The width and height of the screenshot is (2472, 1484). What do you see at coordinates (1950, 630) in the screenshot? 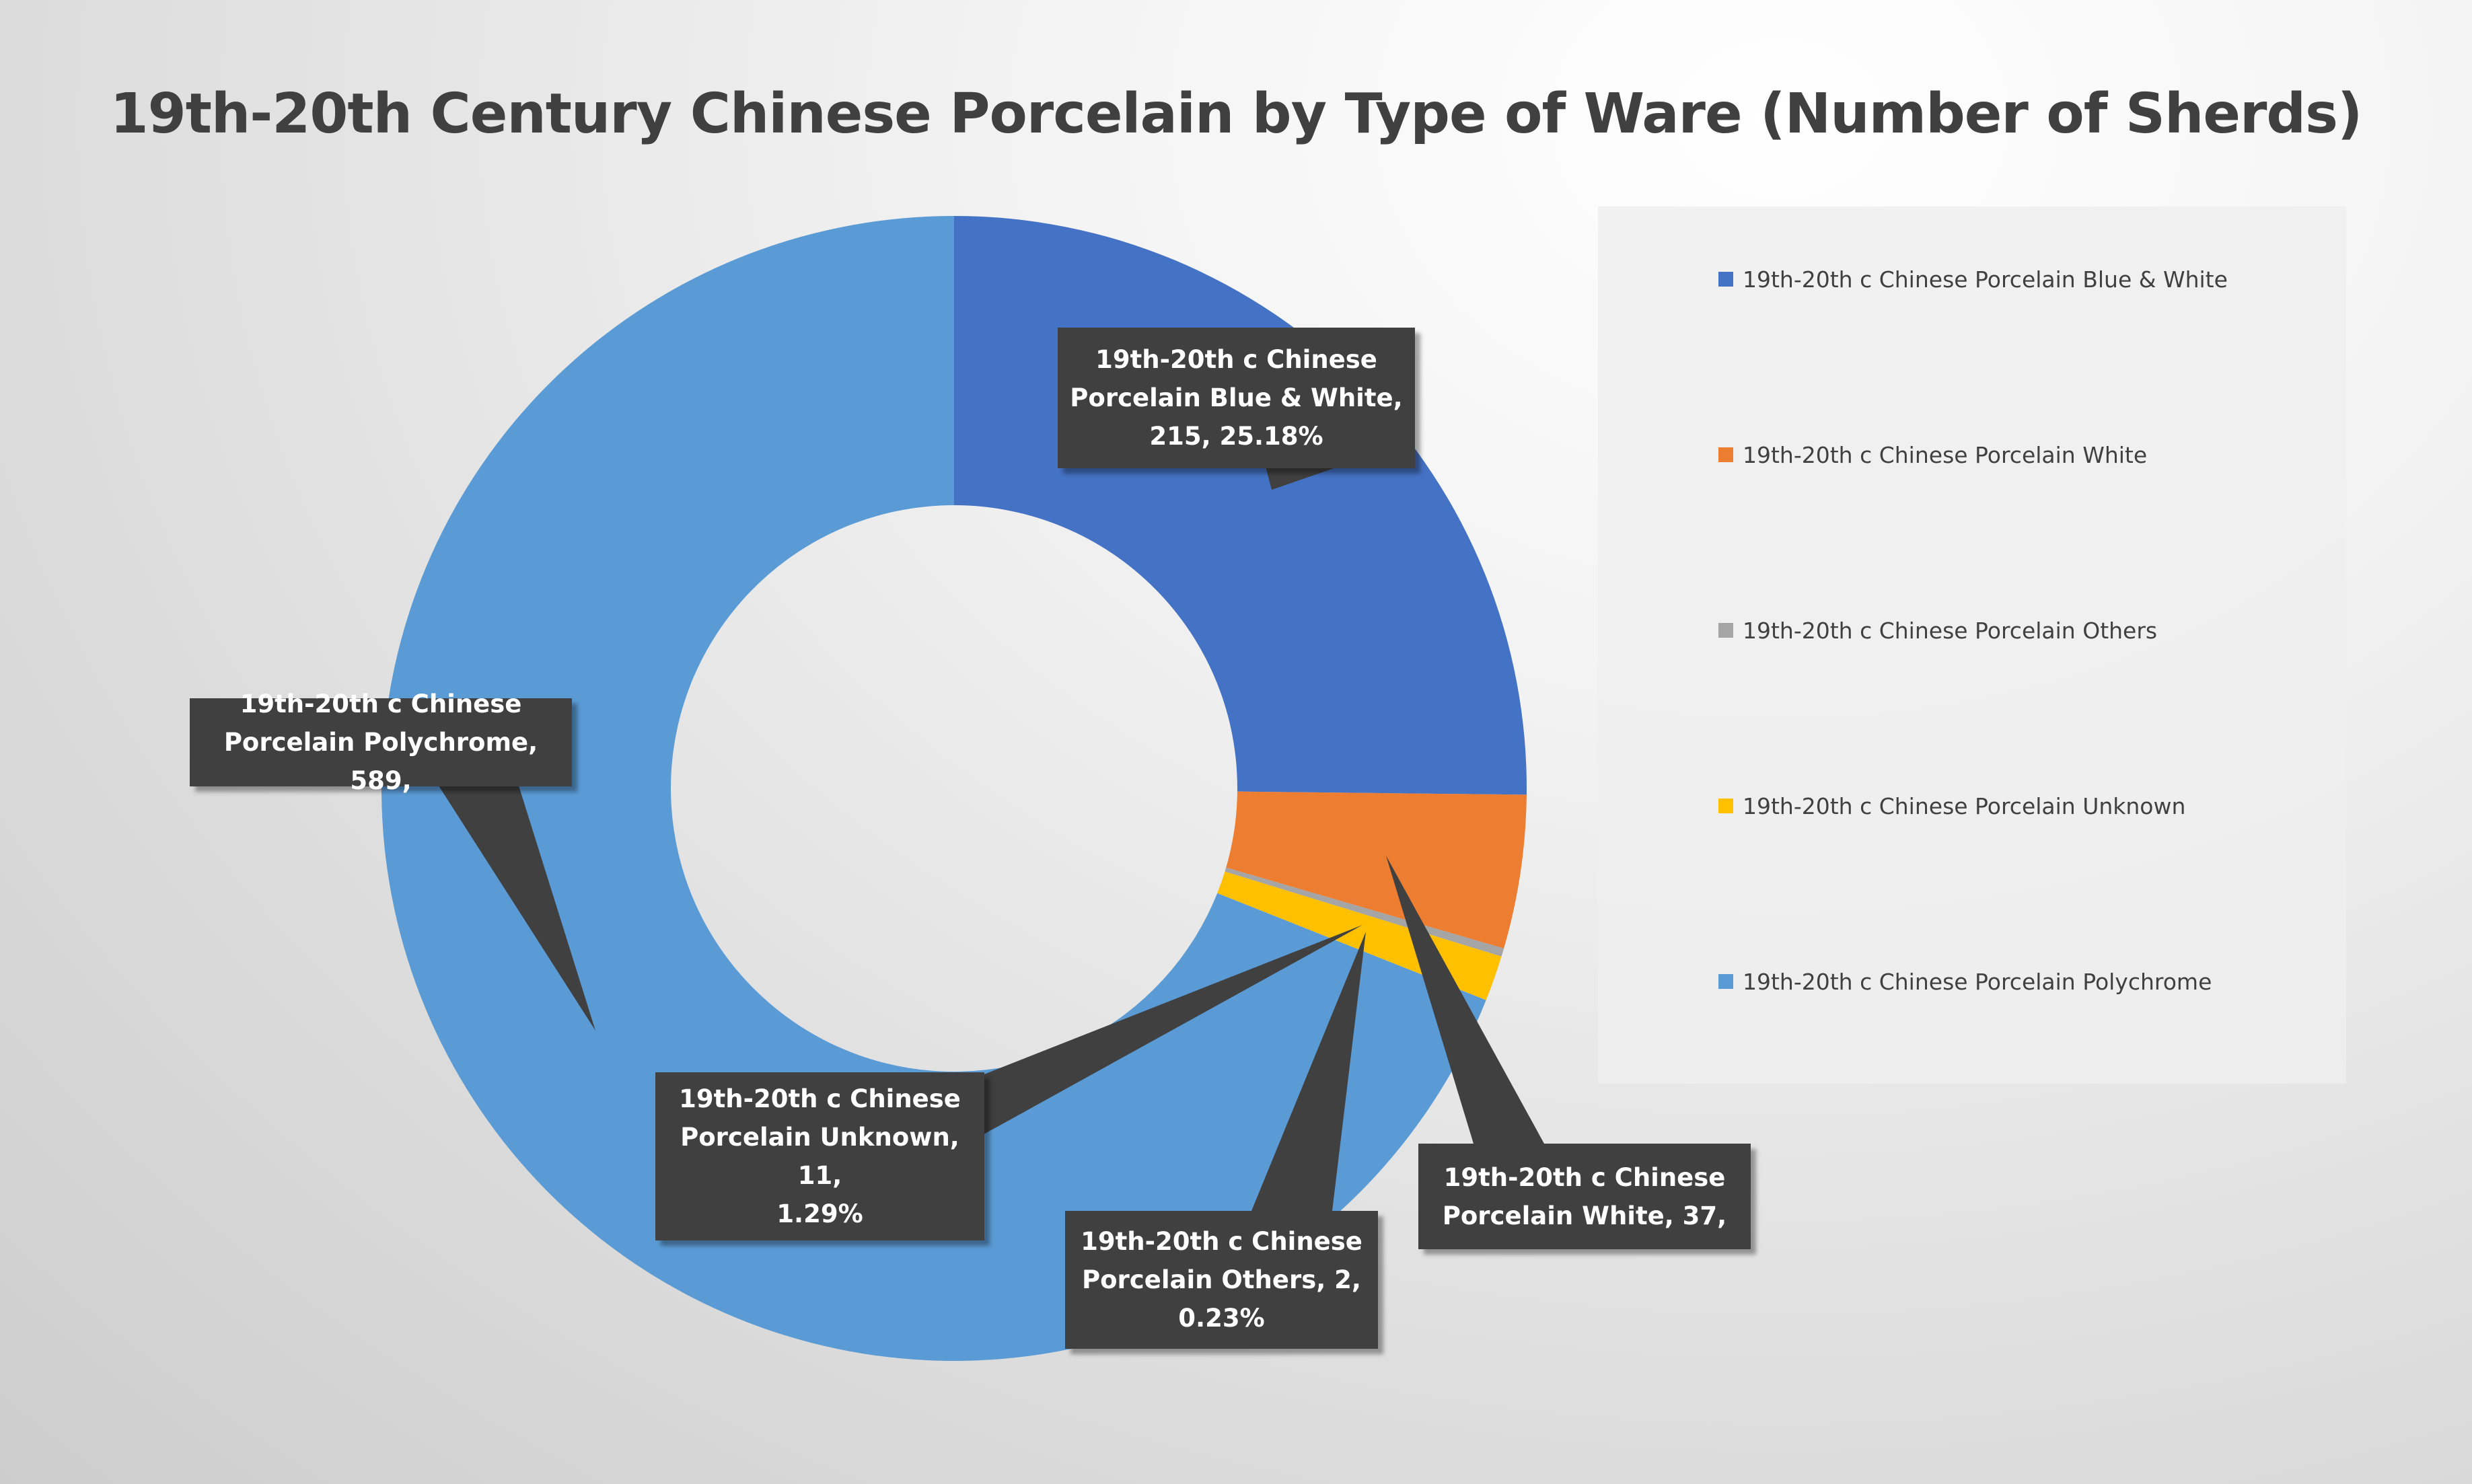
I see `legend-label: 19th-20th c Chinese Porcelain Others` at bounding box center [1950, 630].